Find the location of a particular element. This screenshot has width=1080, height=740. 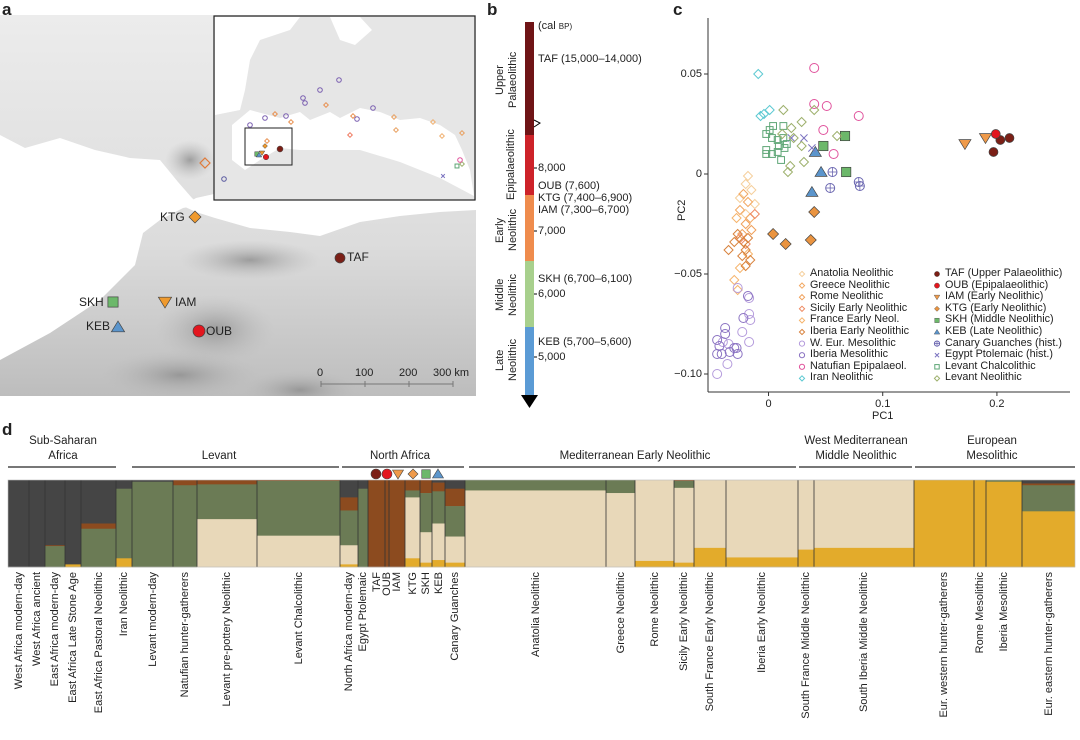

population-label: South Iberia Middle Neolithic is located at coordinates (864, 642).